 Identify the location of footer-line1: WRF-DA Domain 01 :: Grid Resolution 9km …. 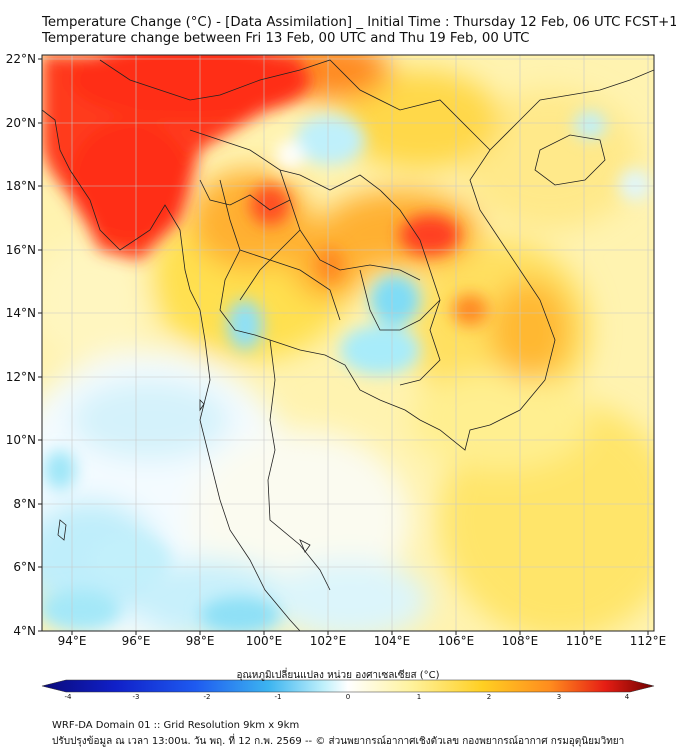
(176, 725).